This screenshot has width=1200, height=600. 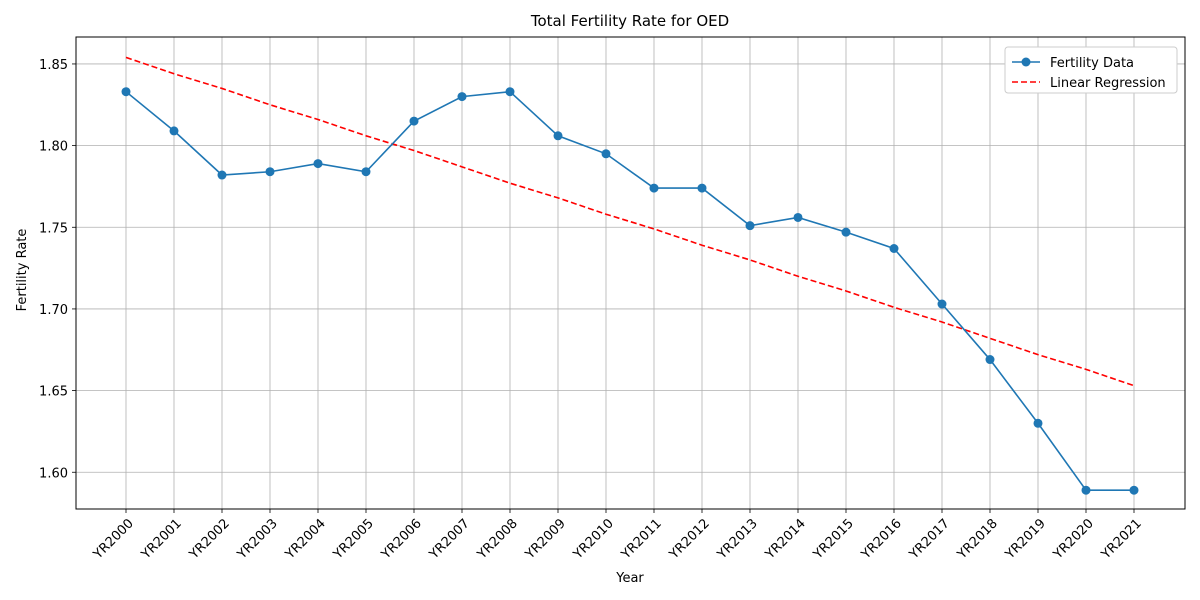 I want to click on x-tick-label: YR2019, so click(x=1025, y=539).